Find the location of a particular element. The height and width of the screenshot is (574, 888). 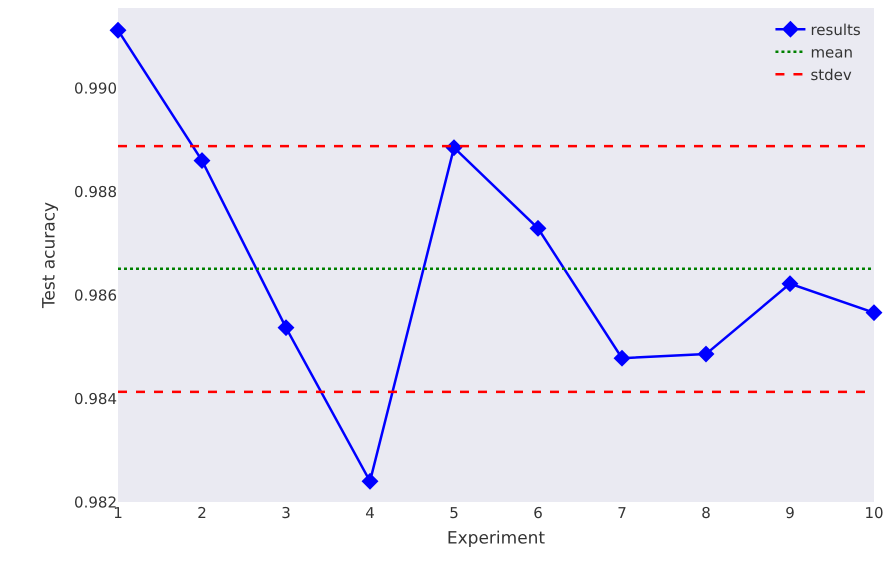

x-tick-label: 3 is located at coordinates (286, 513).